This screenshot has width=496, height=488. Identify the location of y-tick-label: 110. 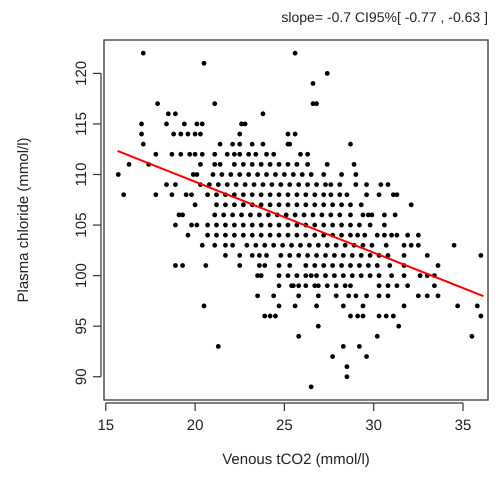
(81, 174).